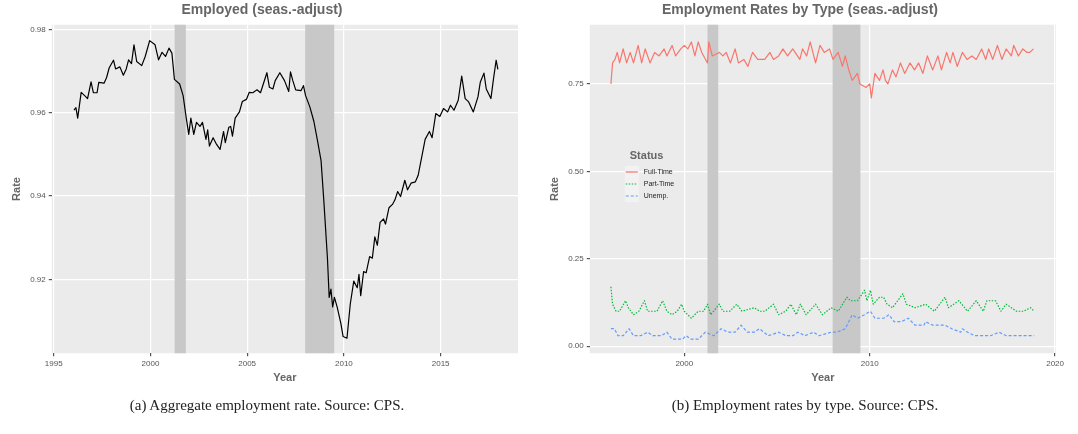  I want to click on text: (a) Aggregate employment rate. Source: CPS., so click(267, 405).